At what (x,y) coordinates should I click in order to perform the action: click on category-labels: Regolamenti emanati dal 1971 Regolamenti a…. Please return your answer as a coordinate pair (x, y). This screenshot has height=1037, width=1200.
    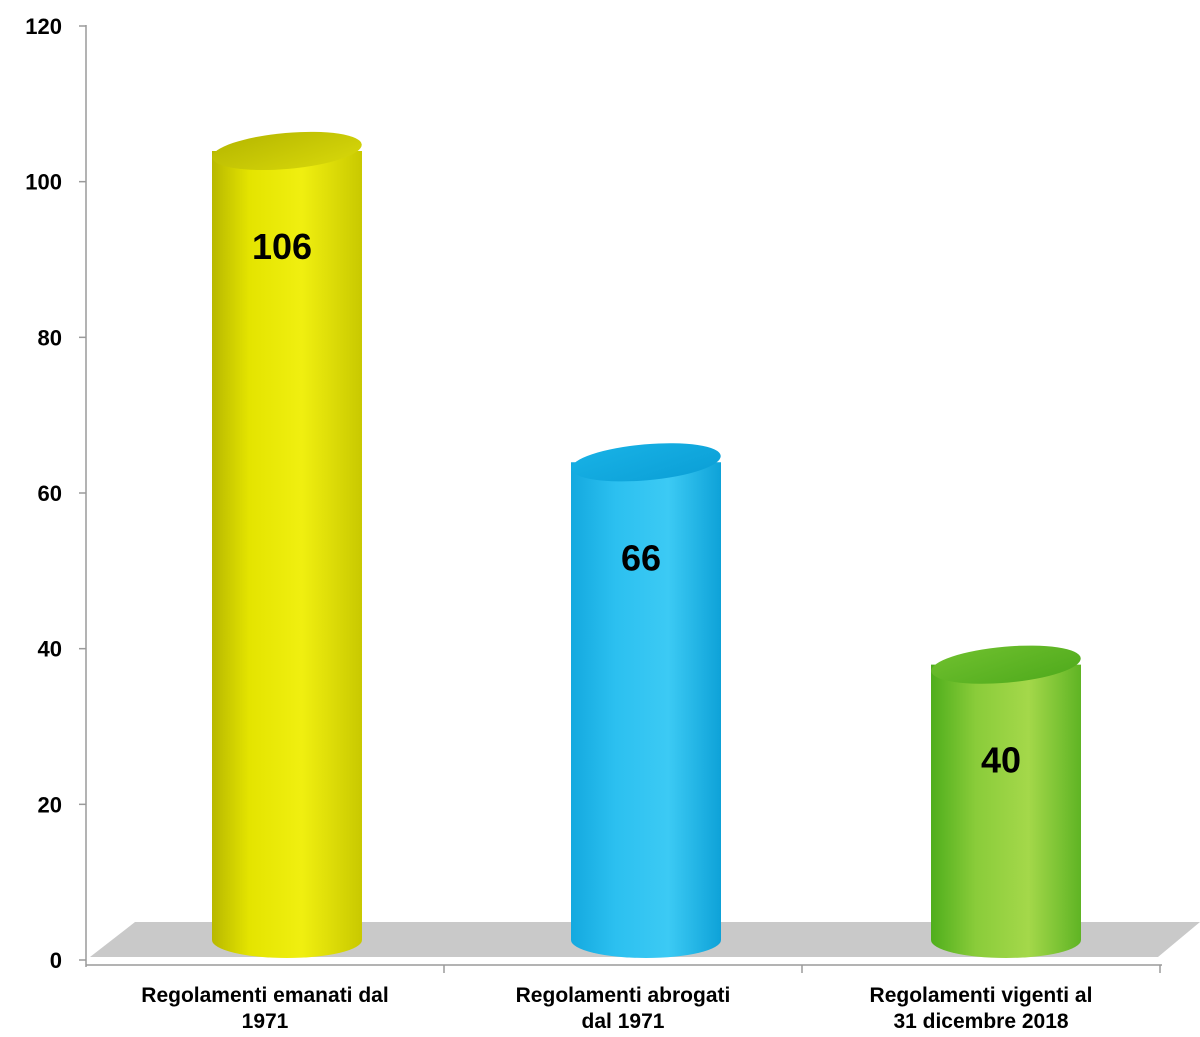
    Looking at the image, I should click on (616, 1008).